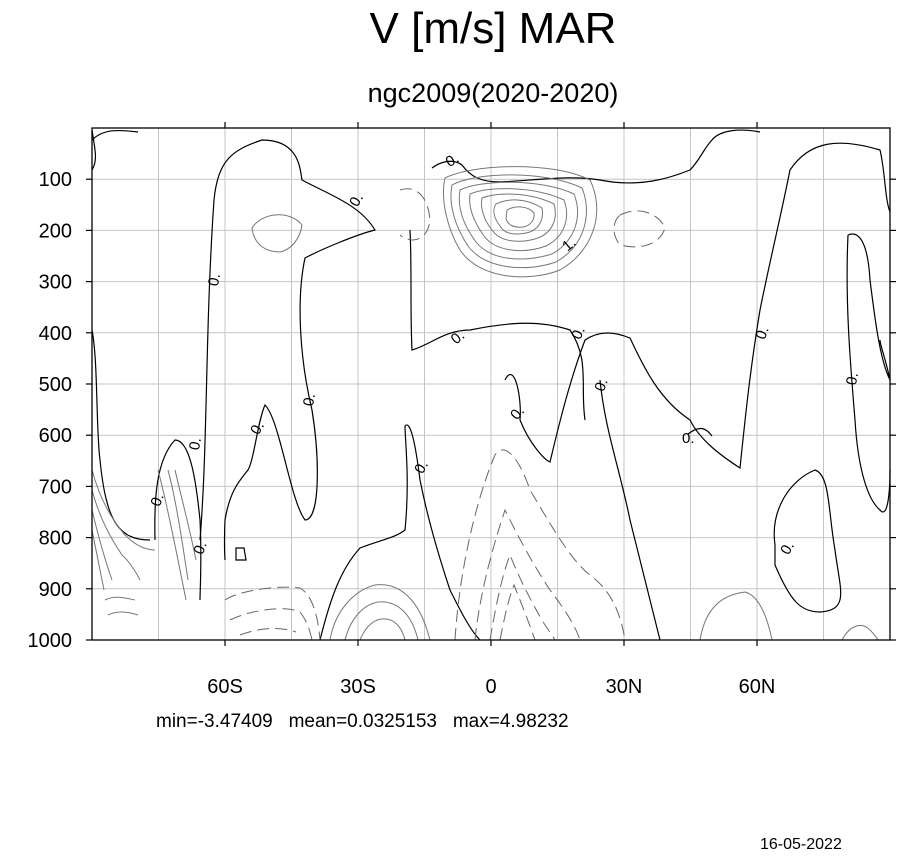 This screenshot has width=901, height=861. I want to click on y-tick-label: 700, so click(55, 487).